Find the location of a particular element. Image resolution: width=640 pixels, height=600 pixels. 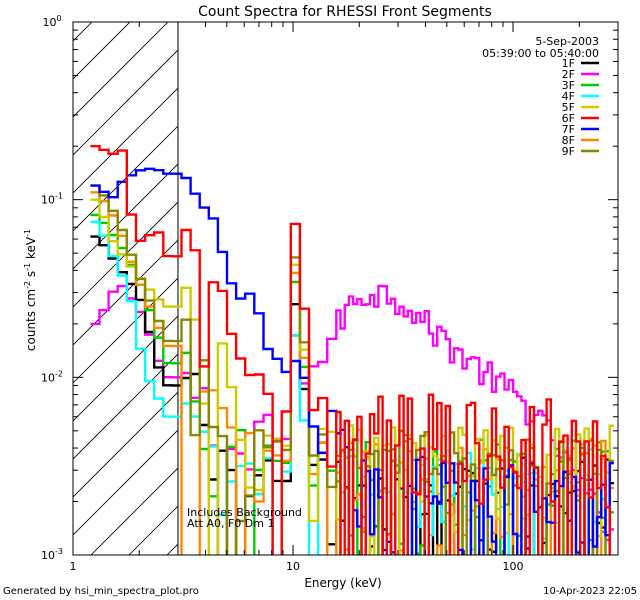

y-tick-label: 10⁰ is located at coordinates (51, 21).